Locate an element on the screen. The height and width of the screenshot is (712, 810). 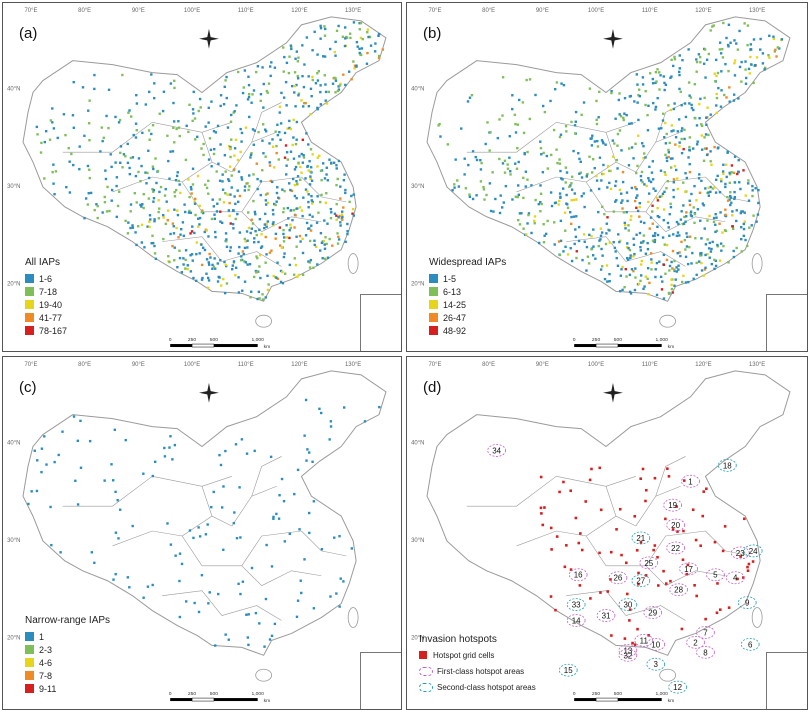
hotspot-area-number: 34 is located at coordinates (496, 450).